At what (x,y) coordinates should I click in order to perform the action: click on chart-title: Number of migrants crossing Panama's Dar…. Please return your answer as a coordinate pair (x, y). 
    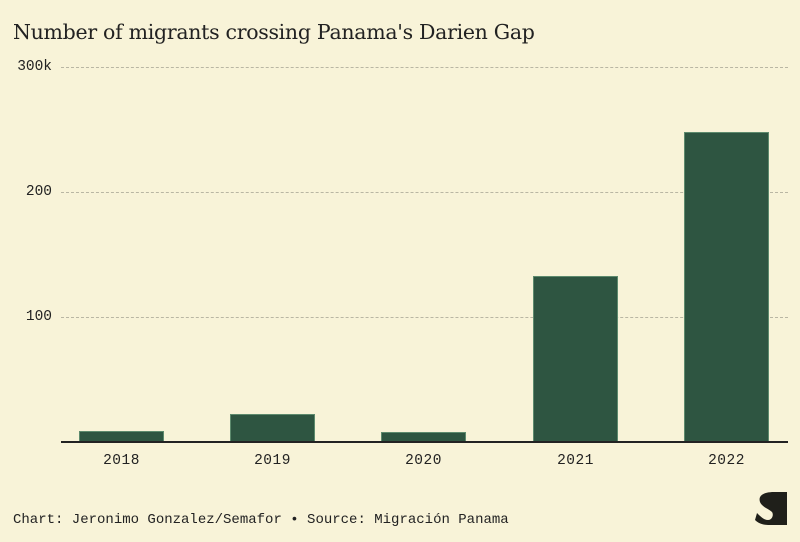
    Looking at the image, I should click on (274, 32).